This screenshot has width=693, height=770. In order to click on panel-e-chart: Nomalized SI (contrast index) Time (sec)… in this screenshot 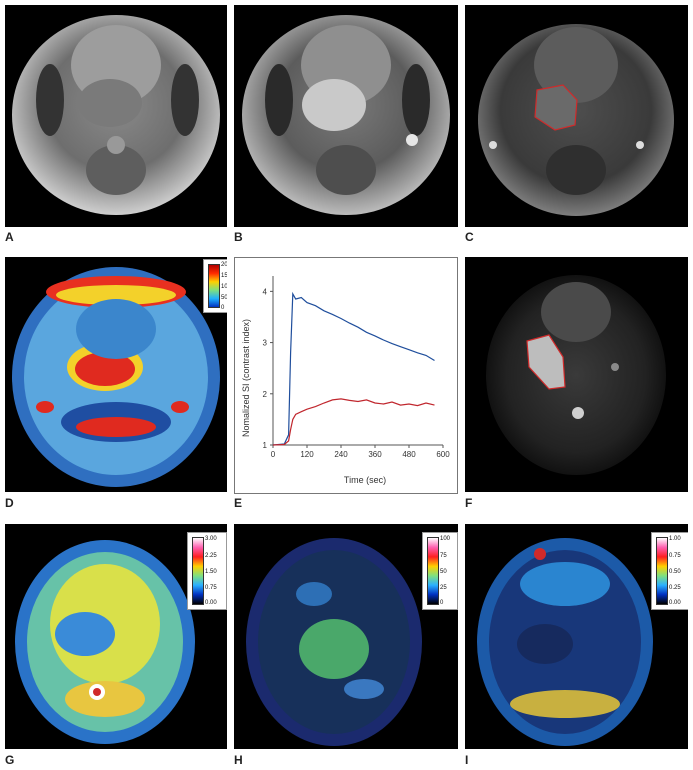, I will do `click(346, 375)`.